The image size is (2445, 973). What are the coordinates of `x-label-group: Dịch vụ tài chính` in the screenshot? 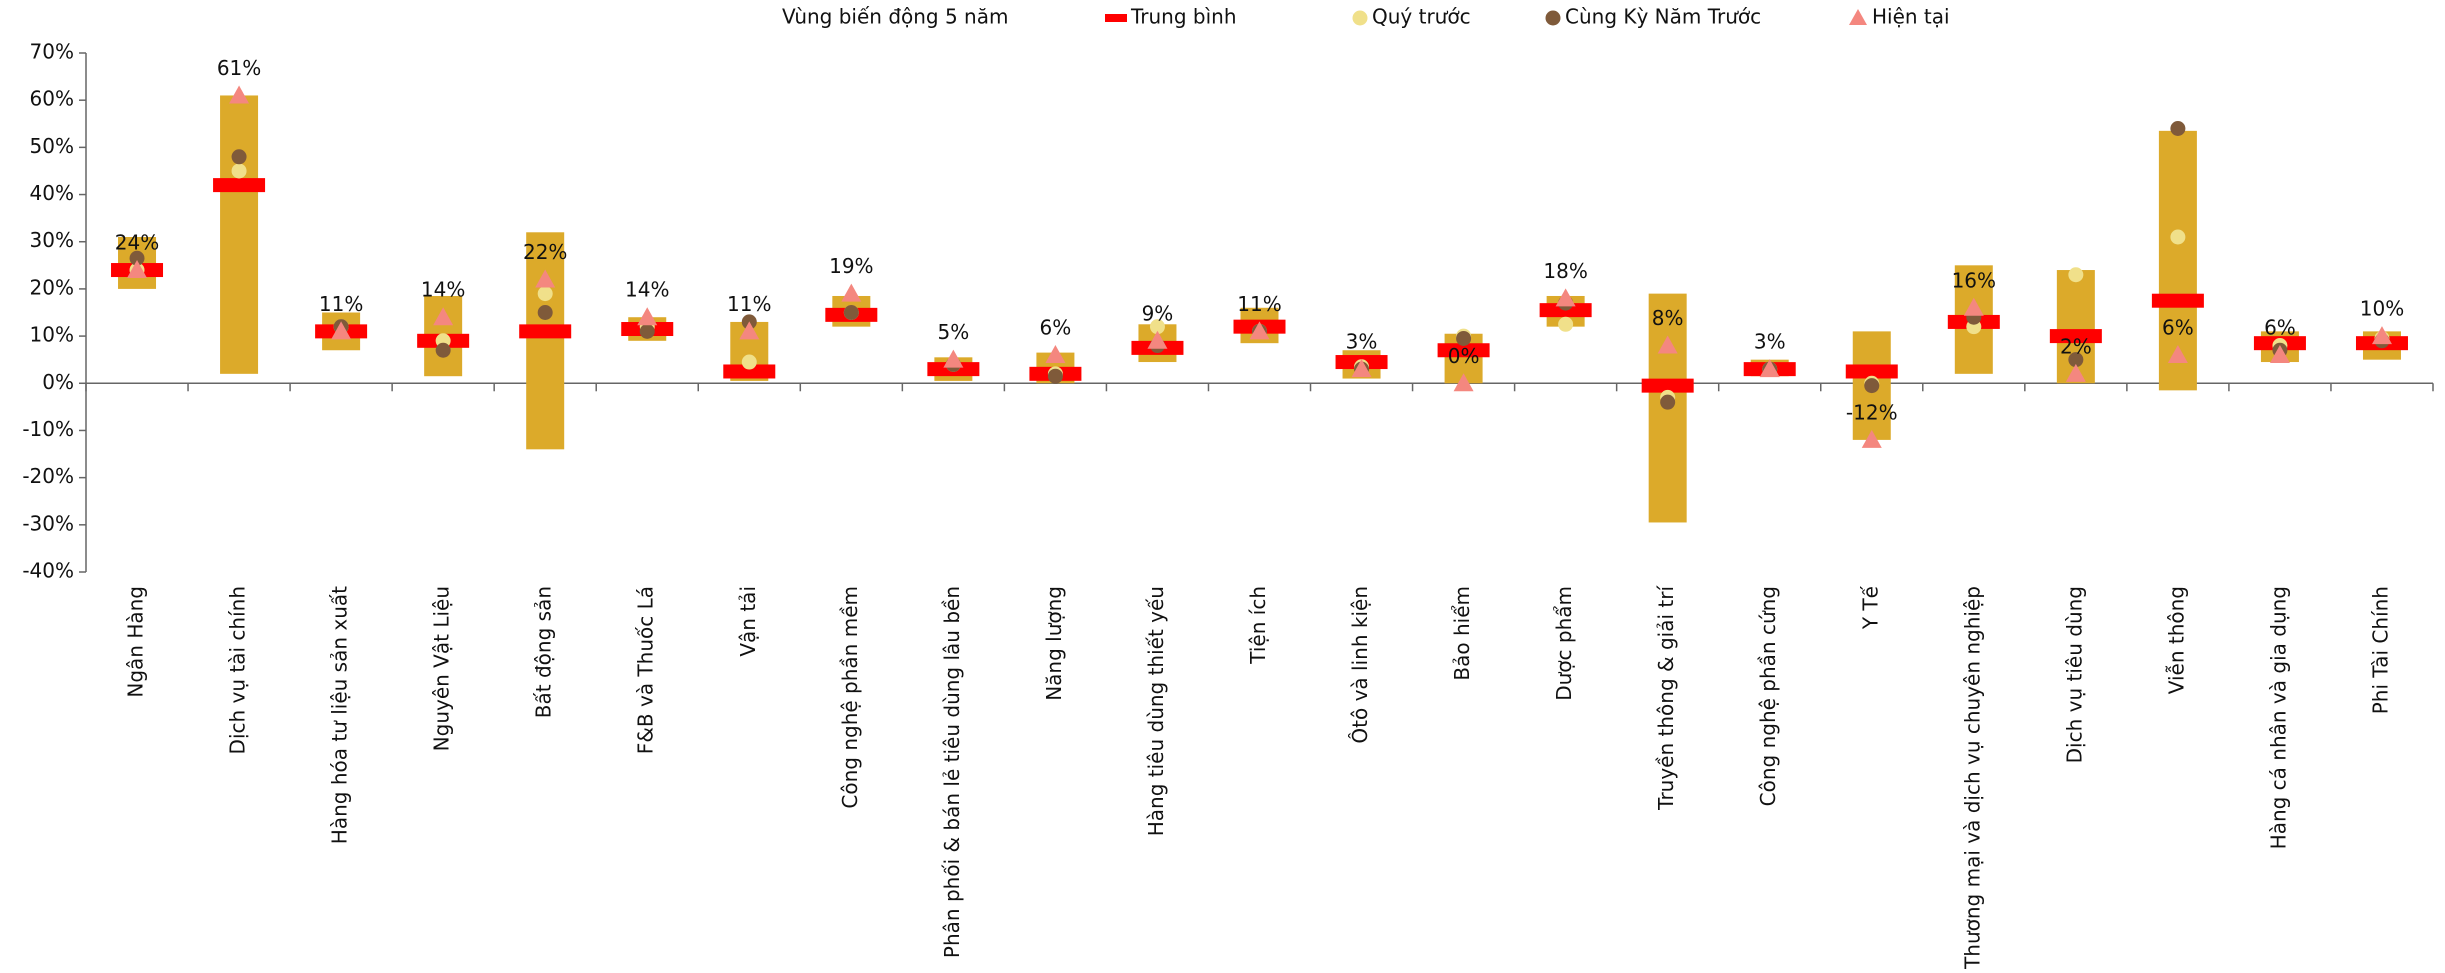 It's located at (238, 670).